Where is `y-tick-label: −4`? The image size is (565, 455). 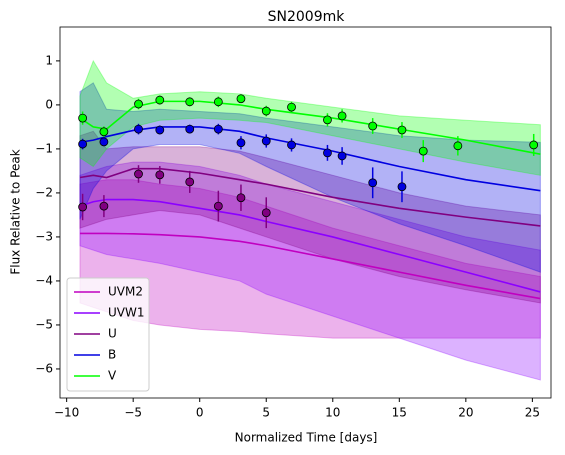 y-tick-label: −4 is located at coordinates (44, 280).